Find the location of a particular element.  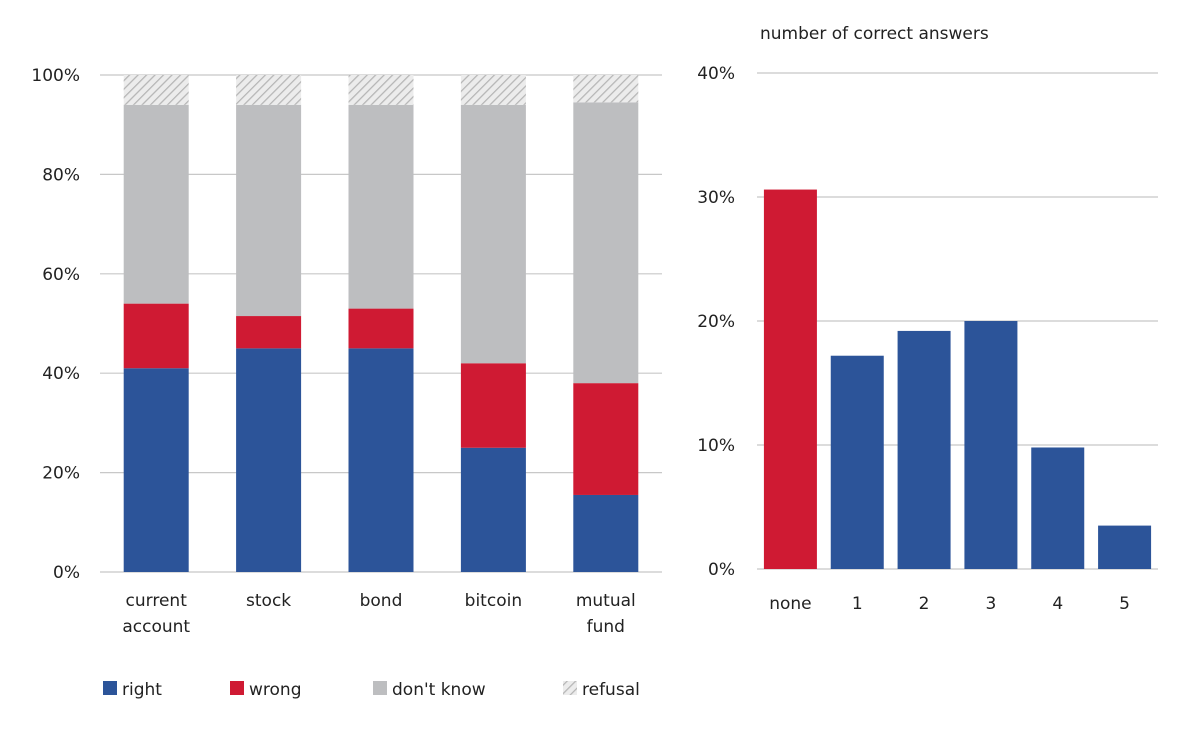

left-y-tick-label: 100% is located at coordinates (55, 76).